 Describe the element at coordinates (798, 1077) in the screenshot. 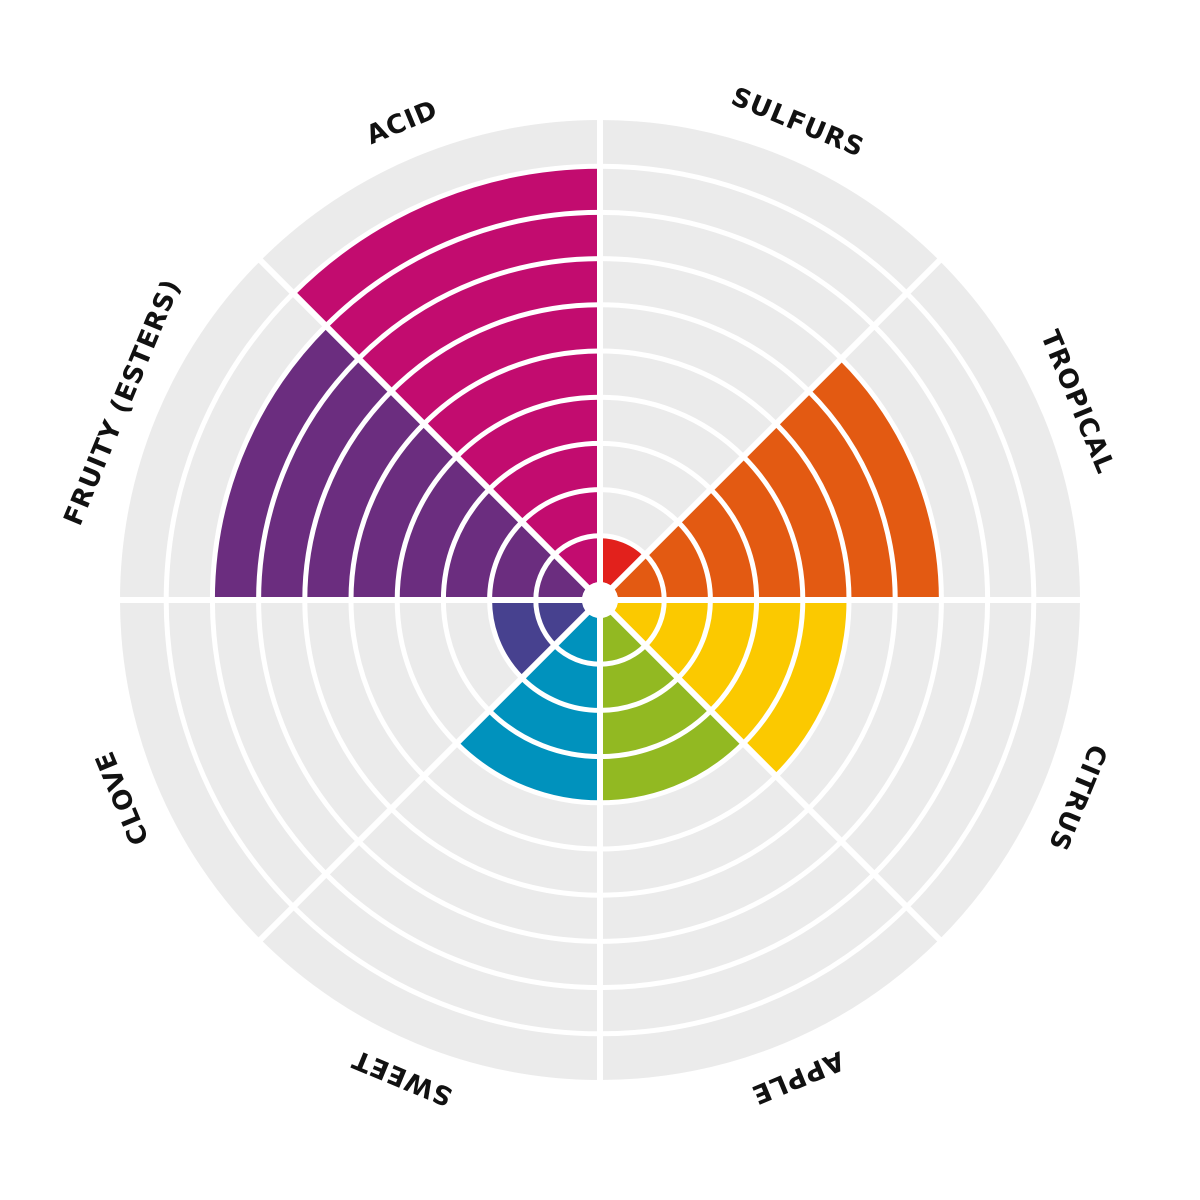

I see `label-apple: APPLE` at that location.